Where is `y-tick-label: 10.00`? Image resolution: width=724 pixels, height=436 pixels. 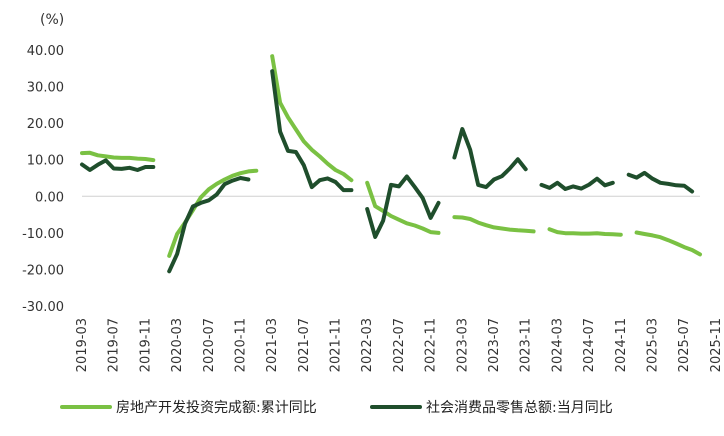 y-tick-label: 10.00 is located at coordinates (45, 161).